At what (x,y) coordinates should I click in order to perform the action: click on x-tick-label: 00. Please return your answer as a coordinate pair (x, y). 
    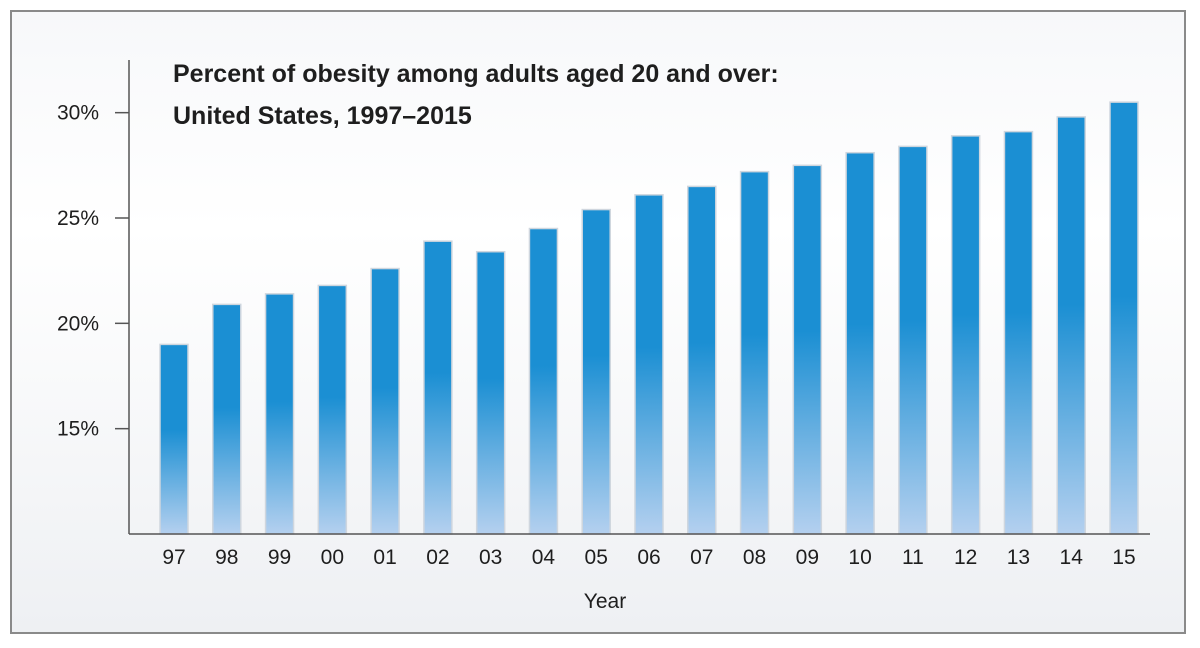
    Looking at the image, I should click on (332, 557).